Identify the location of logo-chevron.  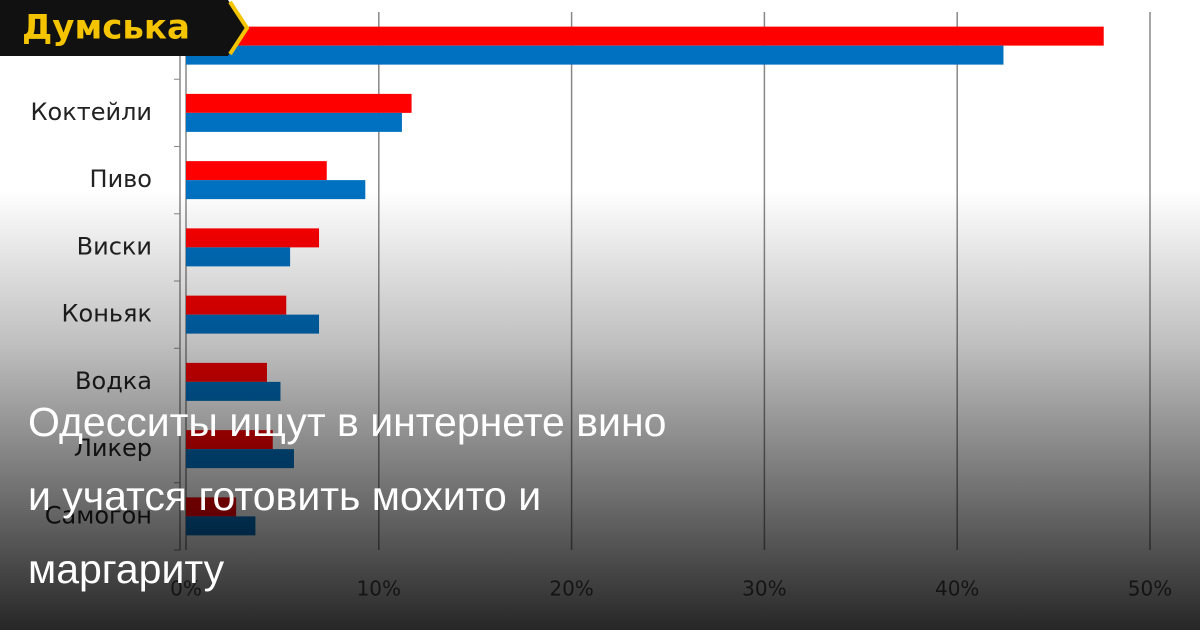
(239, 28).